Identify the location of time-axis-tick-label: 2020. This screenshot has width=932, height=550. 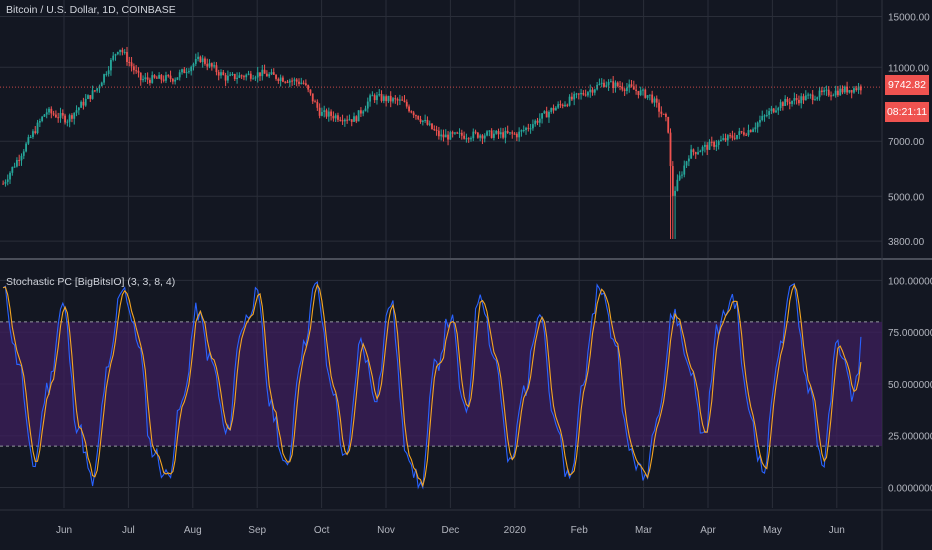
(515, 530).